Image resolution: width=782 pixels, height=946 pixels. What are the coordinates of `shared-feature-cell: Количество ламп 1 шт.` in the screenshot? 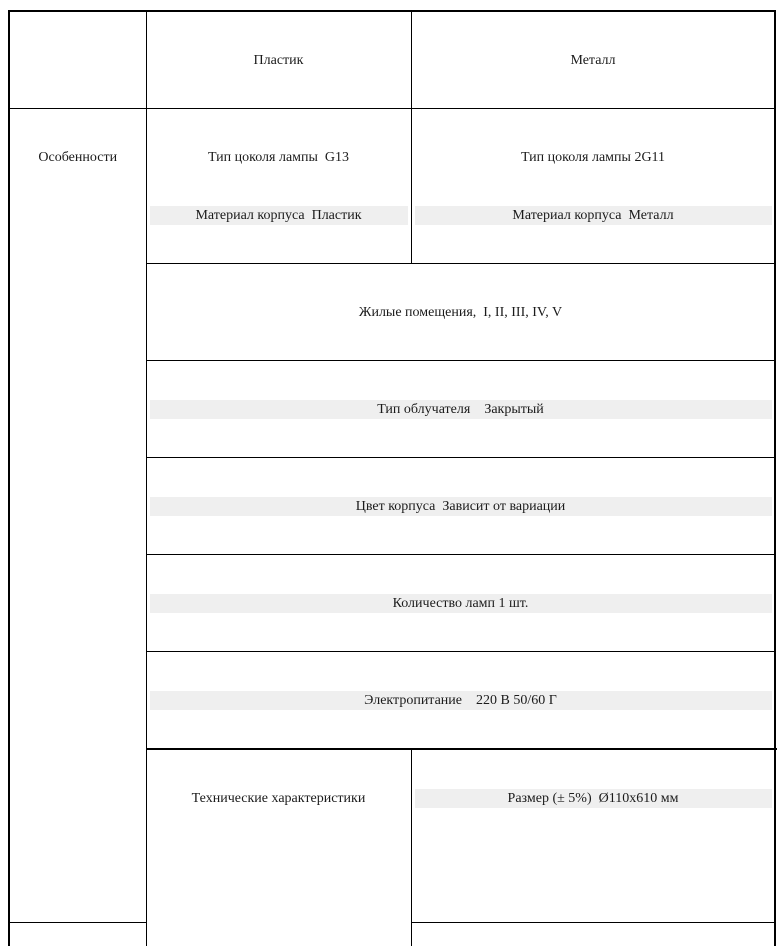 It's located at (460, 603).